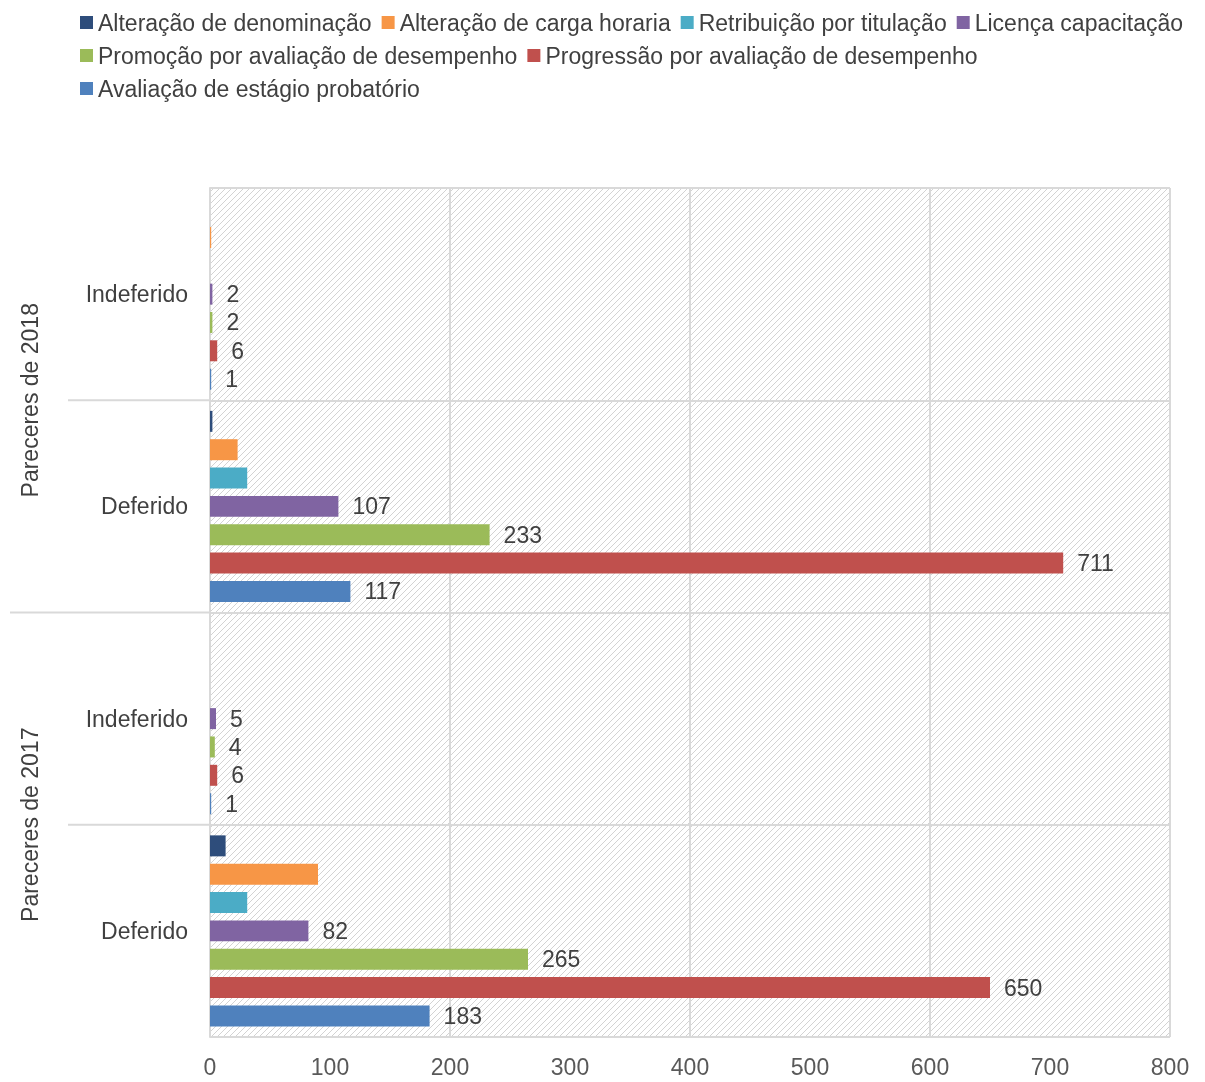 The height and width of the screenshot is (1082, 1205). What do you see at coordinates (1170, 1066) in the screenshot?
I see `x-tick-label: 800` at bounding box center [1170, 1066].